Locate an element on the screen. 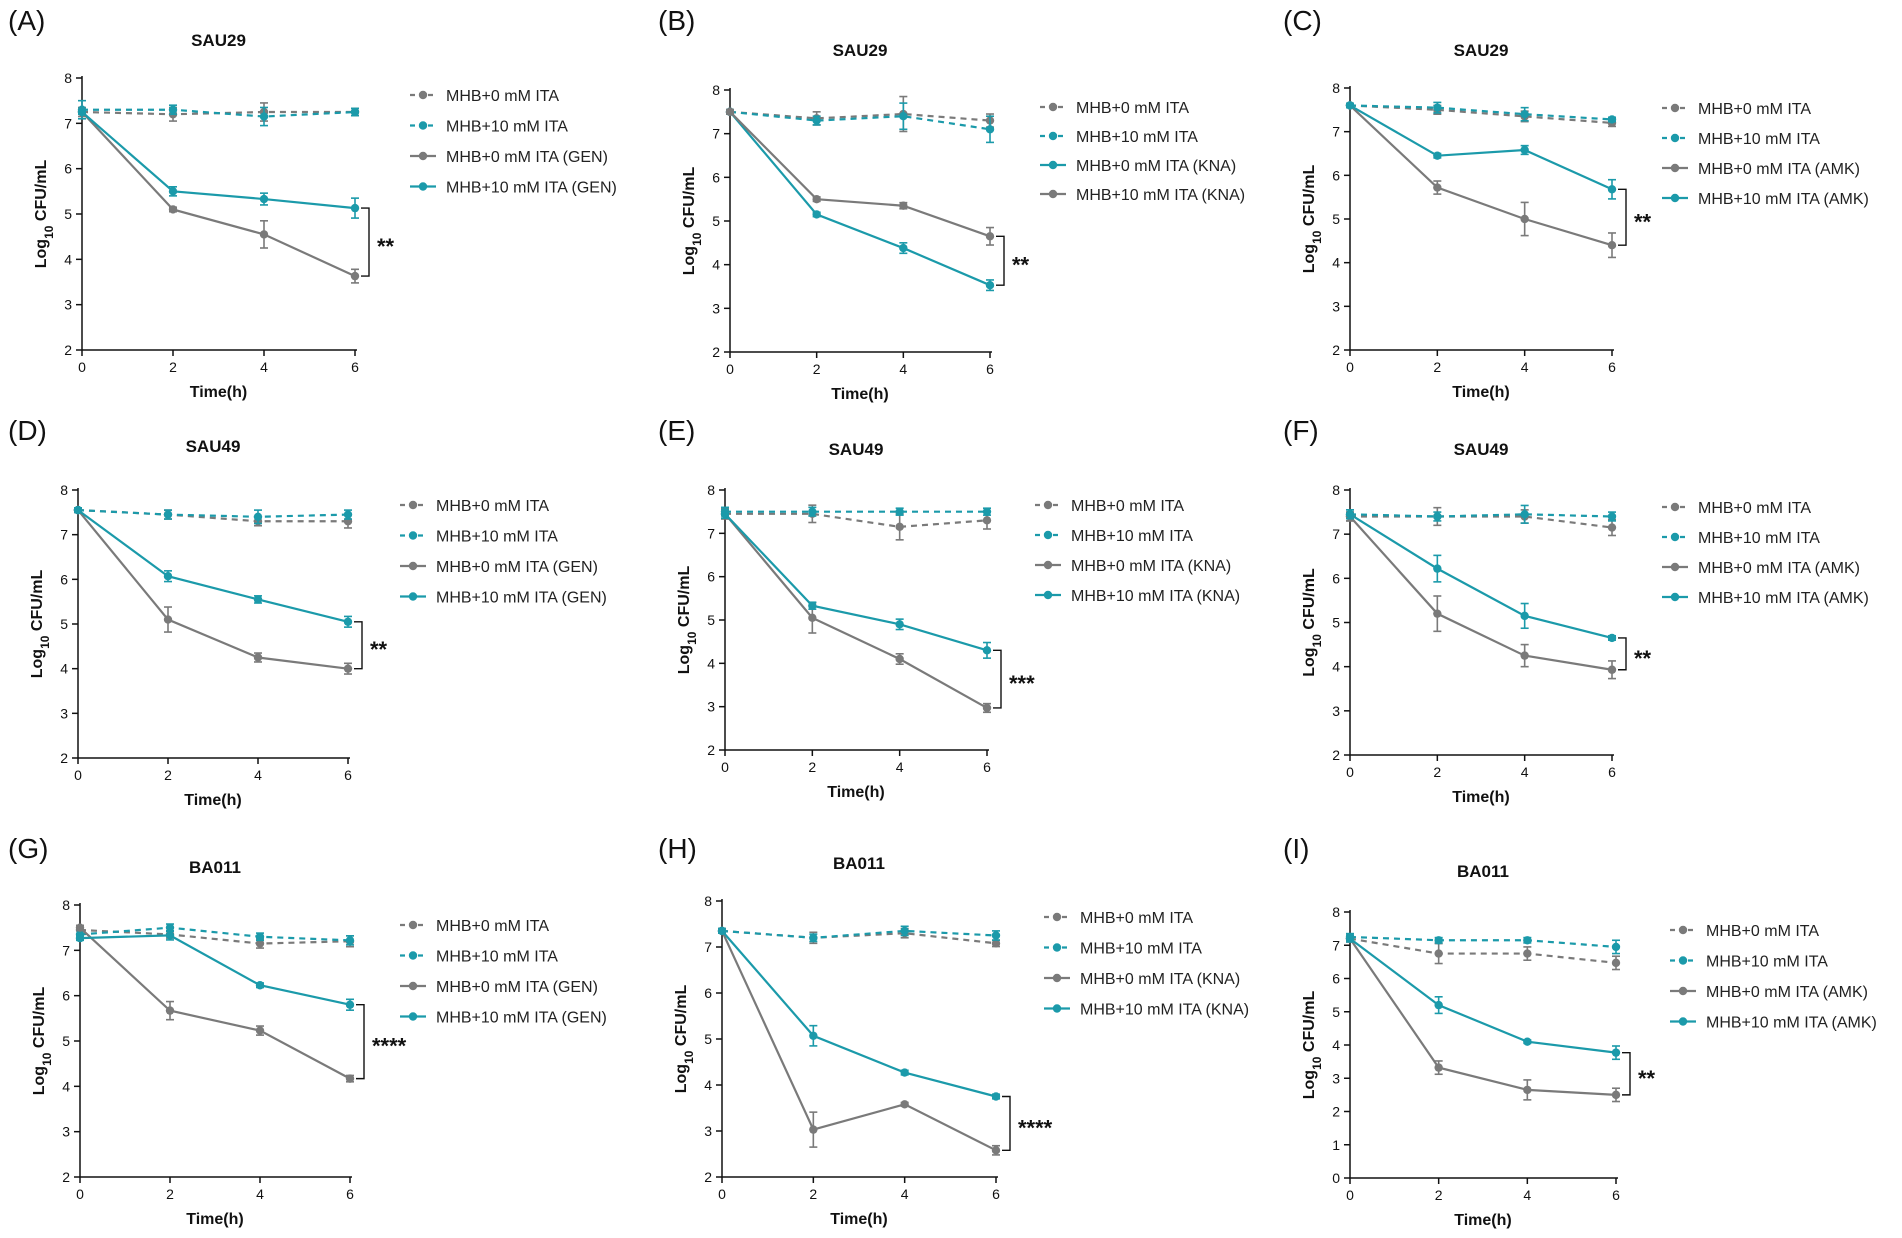 Image resolution: width=1902 pixels, height=1238 pixels. y-tick-label: 7 is located at coordinates (66, 950).